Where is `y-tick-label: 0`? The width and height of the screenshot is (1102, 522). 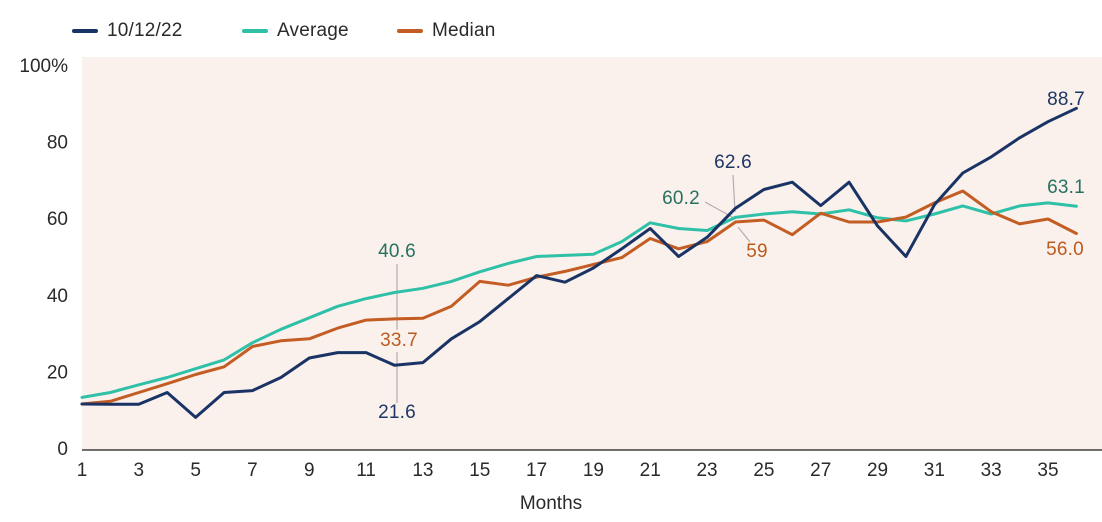
y-tick-label: 0 is located at coordinates (62, 449).